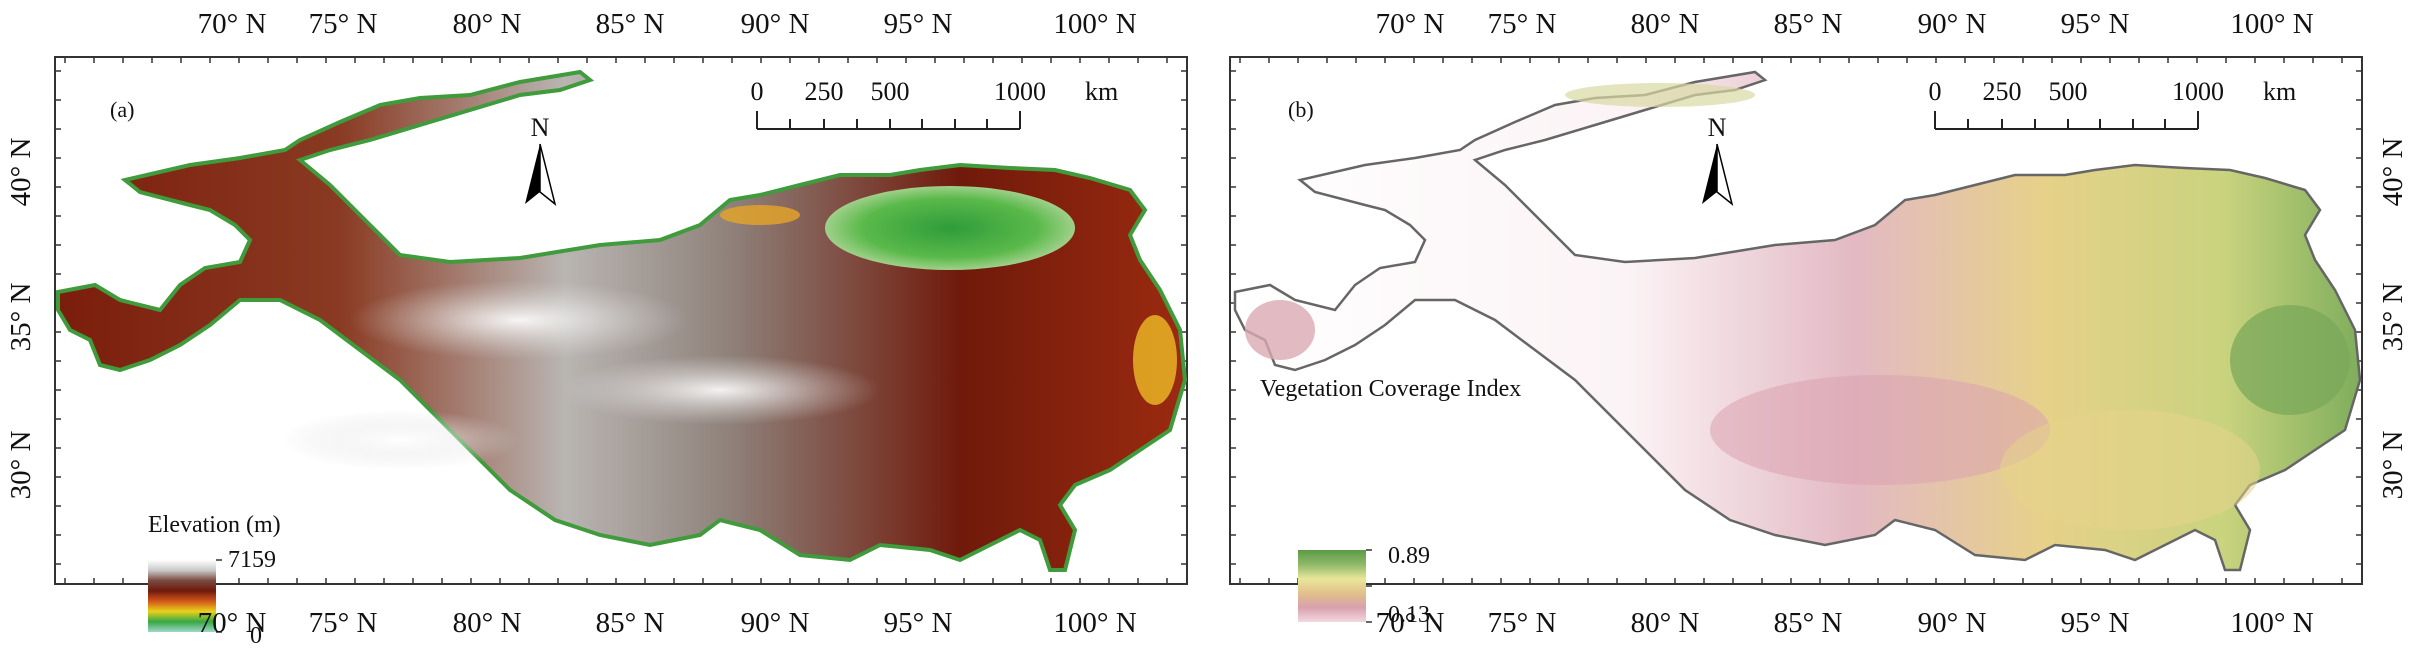  What do you see at coordinates (1665, 623) in the screenshot?
I see `lon-label-bottom-b: 80° N` at bounding box center [1665, 623].